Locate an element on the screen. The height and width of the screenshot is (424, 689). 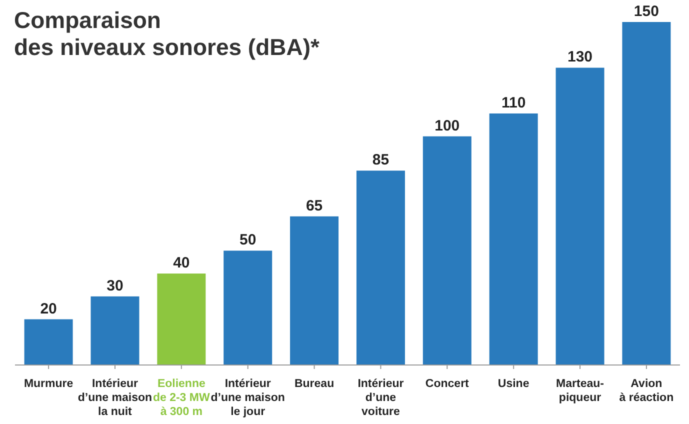
data-label: 100 is located at coordinates (447, 125).